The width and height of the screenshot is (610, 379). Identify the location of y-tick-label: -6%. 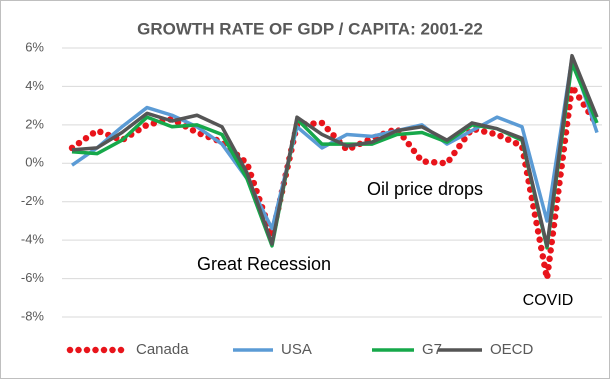
(33, 277).